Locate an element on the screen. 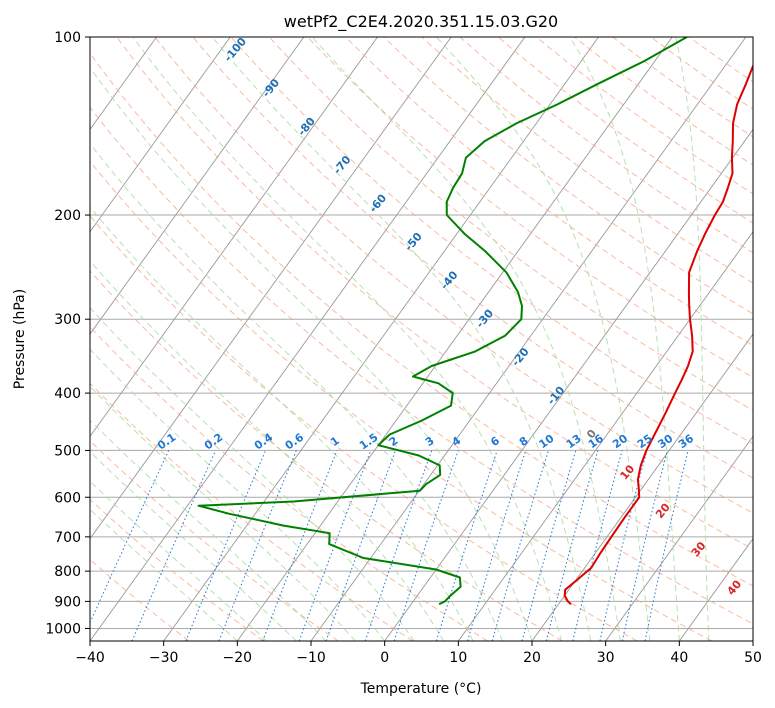 This screenshot has width=775, height=708. y-tick-label: 700 is located at coordinates (67, 538).